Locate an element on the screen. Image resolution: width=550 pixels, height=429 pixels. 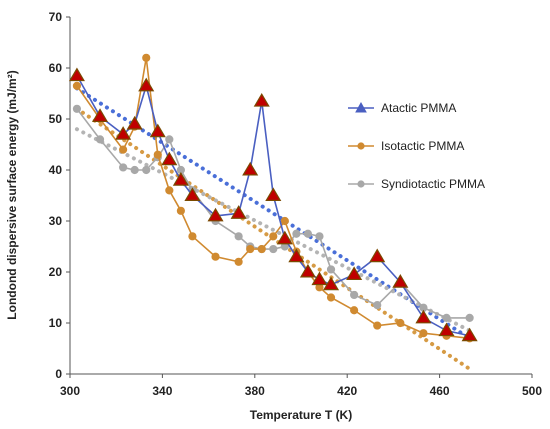
x-tick-label: 300 is located at coordinates (70, 391).